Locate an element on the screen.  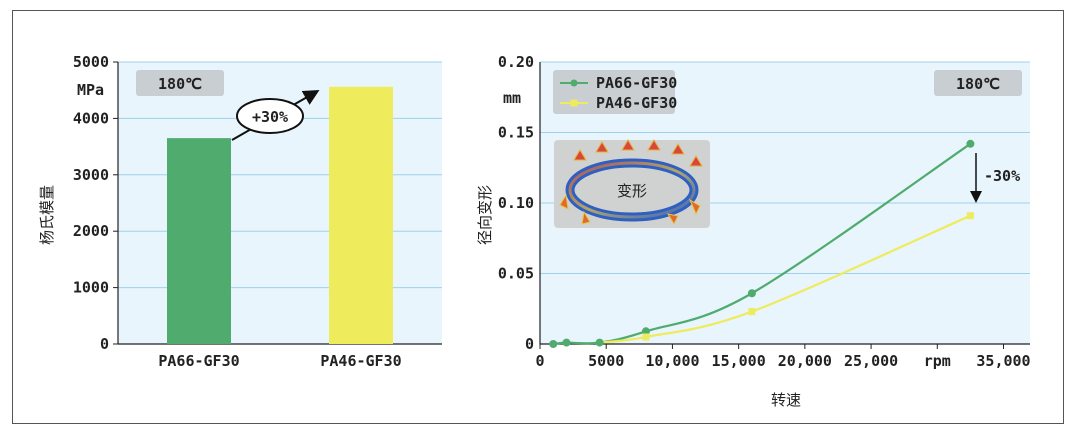
right-x-tick-label: 5000 is located at coordinates (606, 361).